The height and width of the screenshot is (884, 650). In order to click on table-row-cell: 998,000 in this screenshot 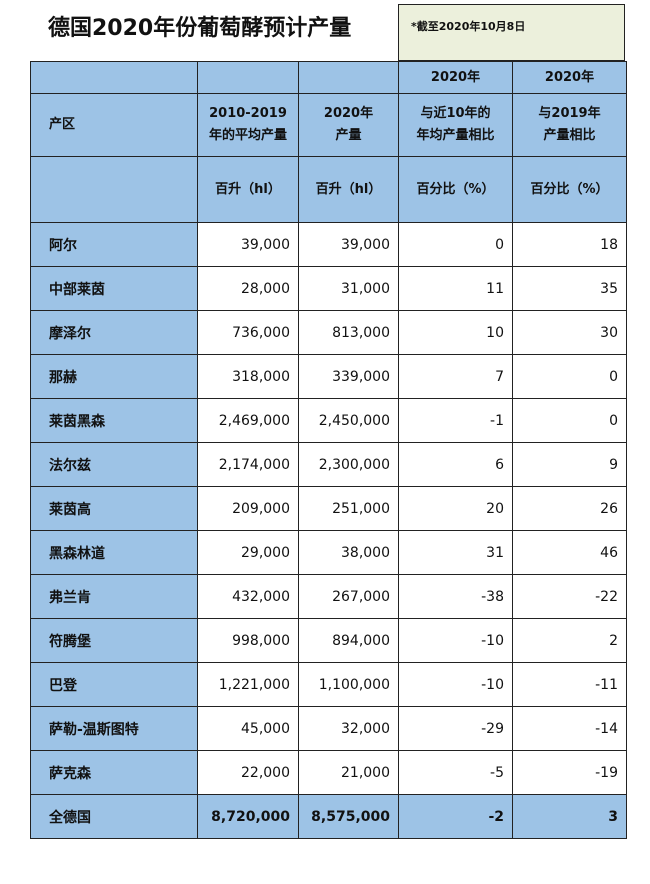, I will do `click(248, 640)`.